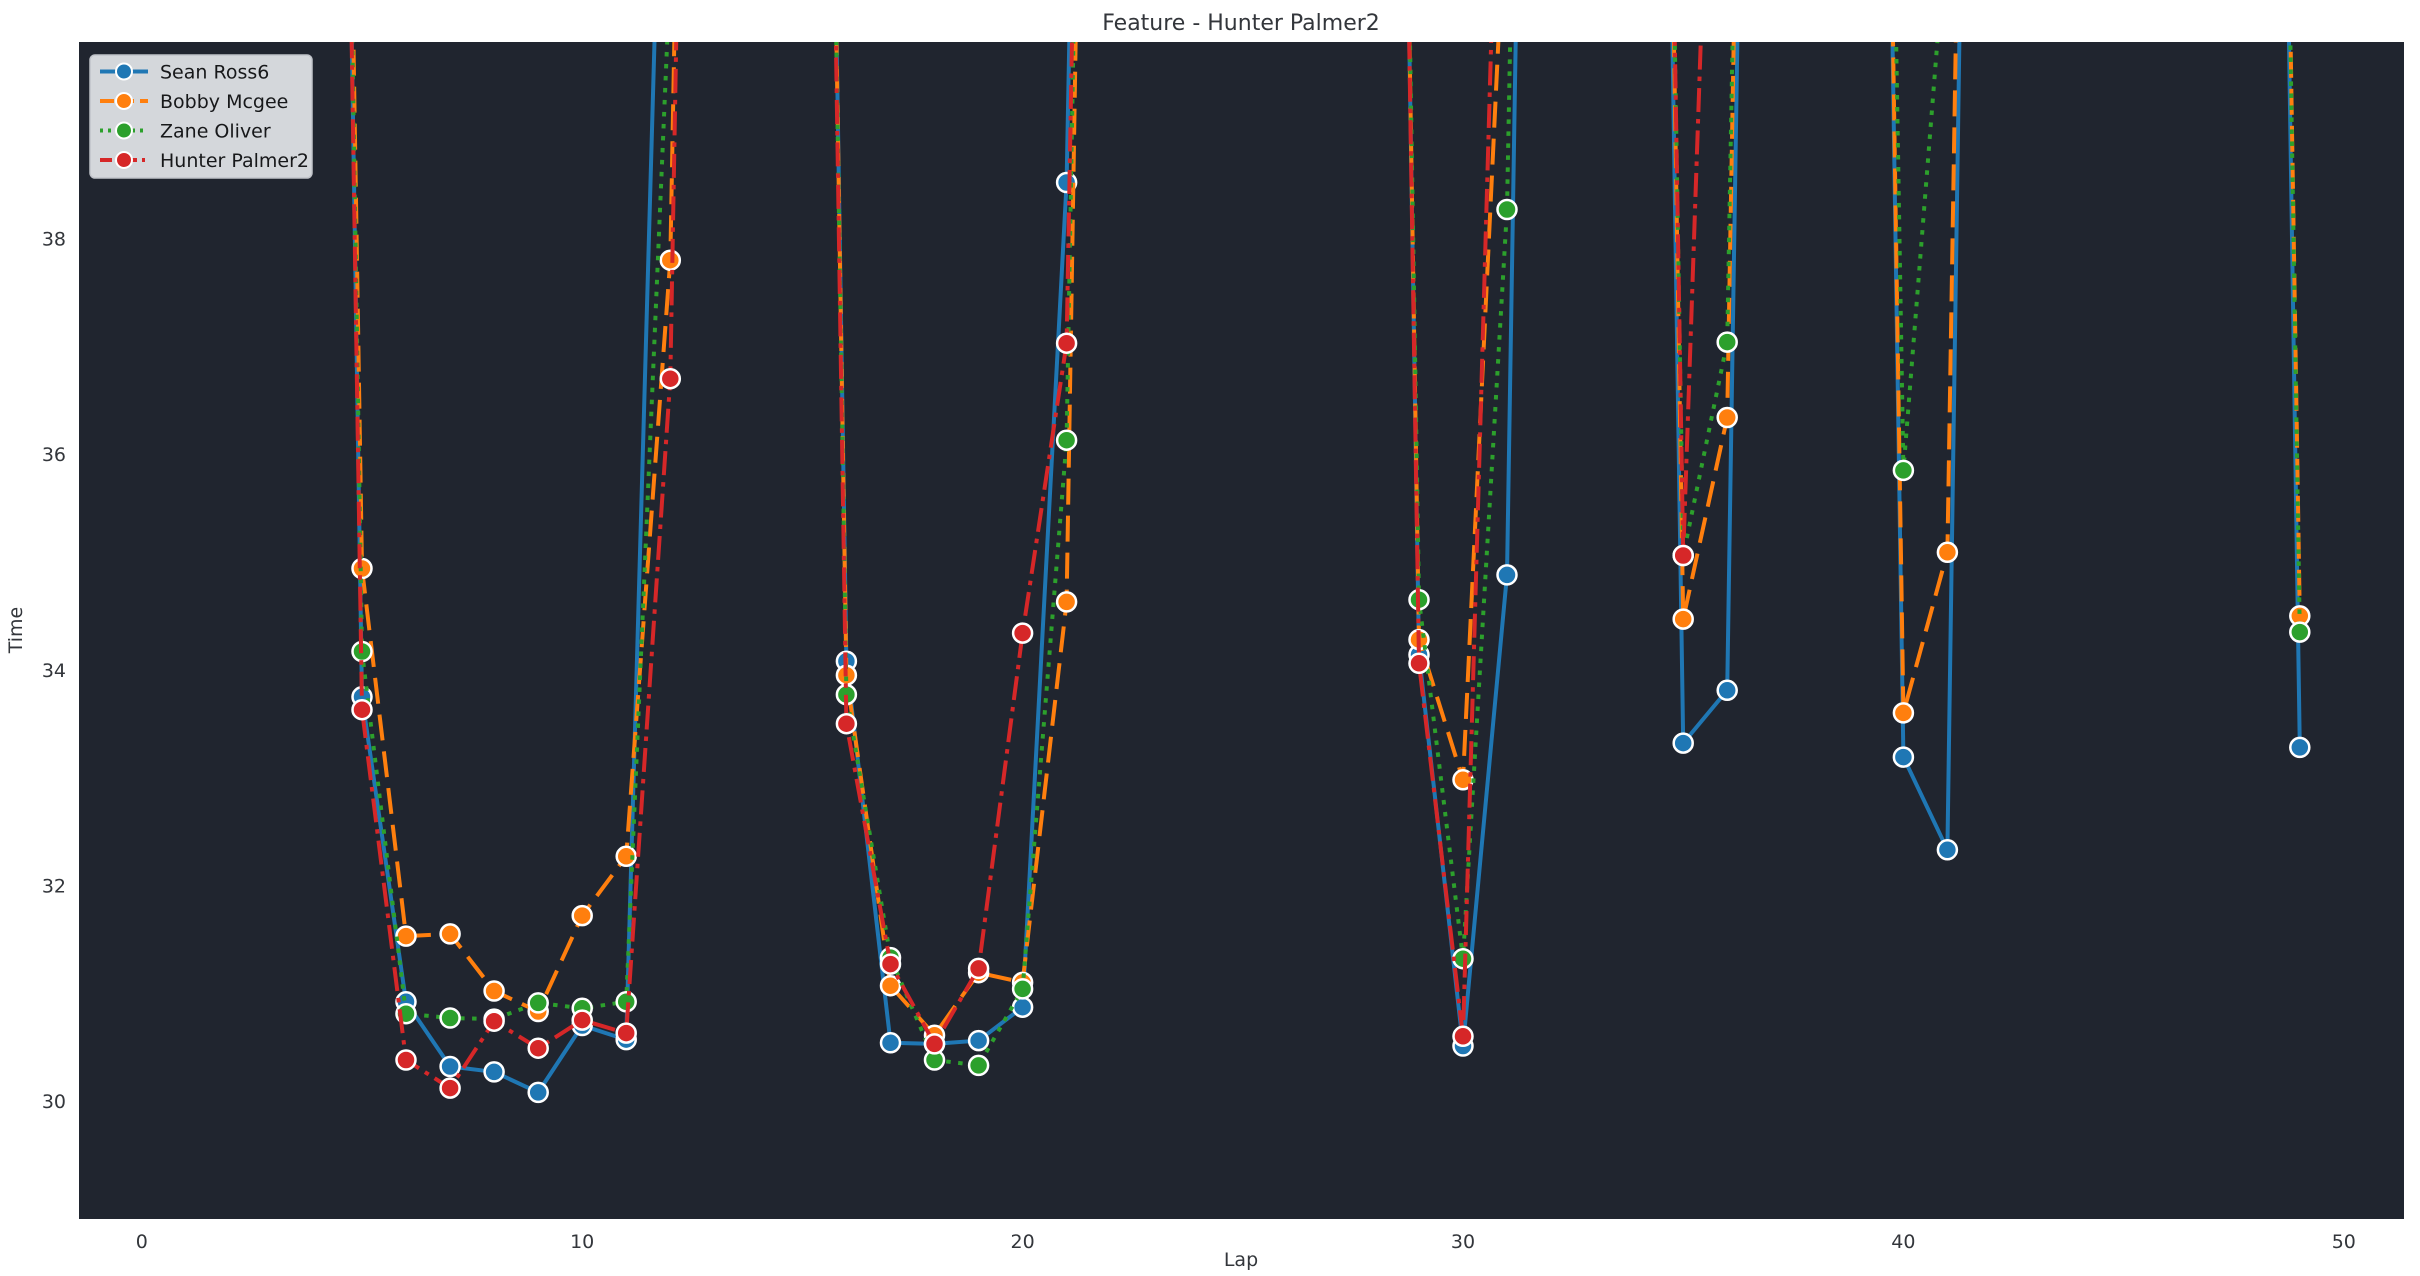 This screenshot has height=1276, width=2420. I want to click on y-axis-ticks: 30 32 34 36 38, so click(54, 671).